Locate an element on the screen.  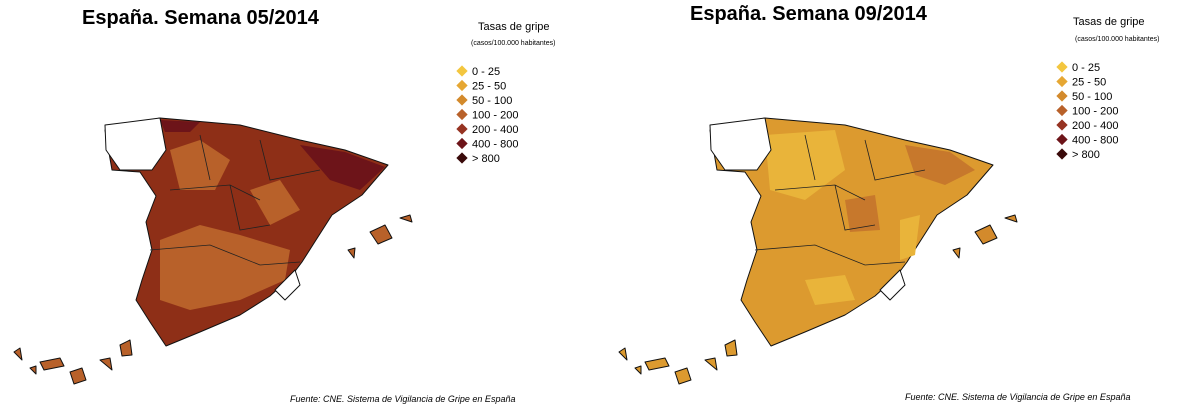
map-title: España. Semana 05/2014 is located at coordinates (201, 18).